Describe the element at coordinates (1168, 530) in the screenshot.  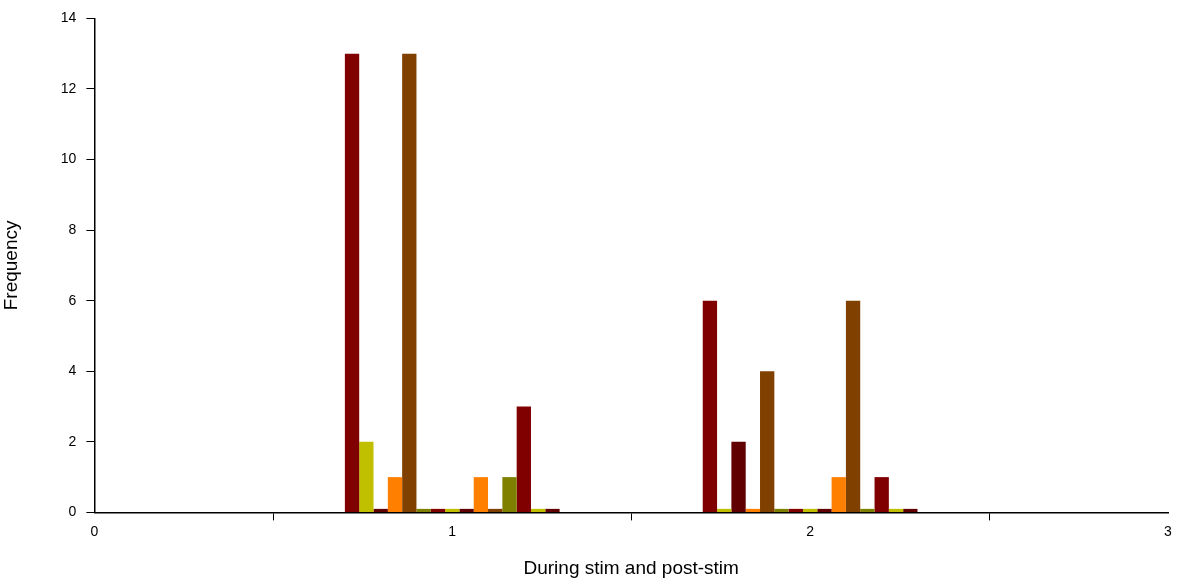
I see `x-tick-label: 3` at that location.